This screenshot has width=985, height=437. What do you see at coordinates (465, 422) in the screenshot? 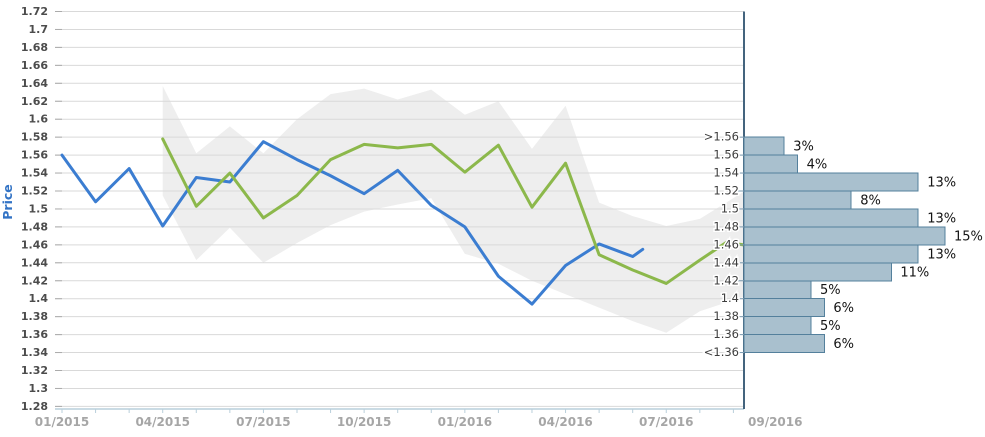
I see `x-axis-tick-label: 01/2016` at bounding box center [465, 422].